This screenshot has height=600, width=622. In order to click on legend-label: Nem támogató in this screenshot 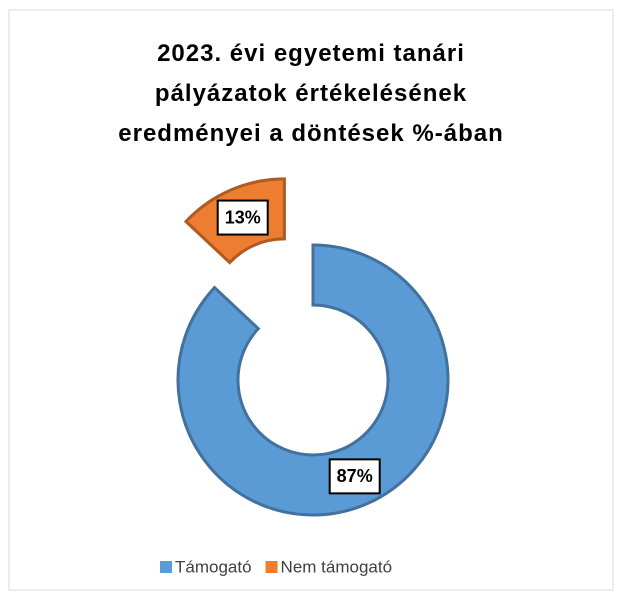, I will do `click(337, 566)`.